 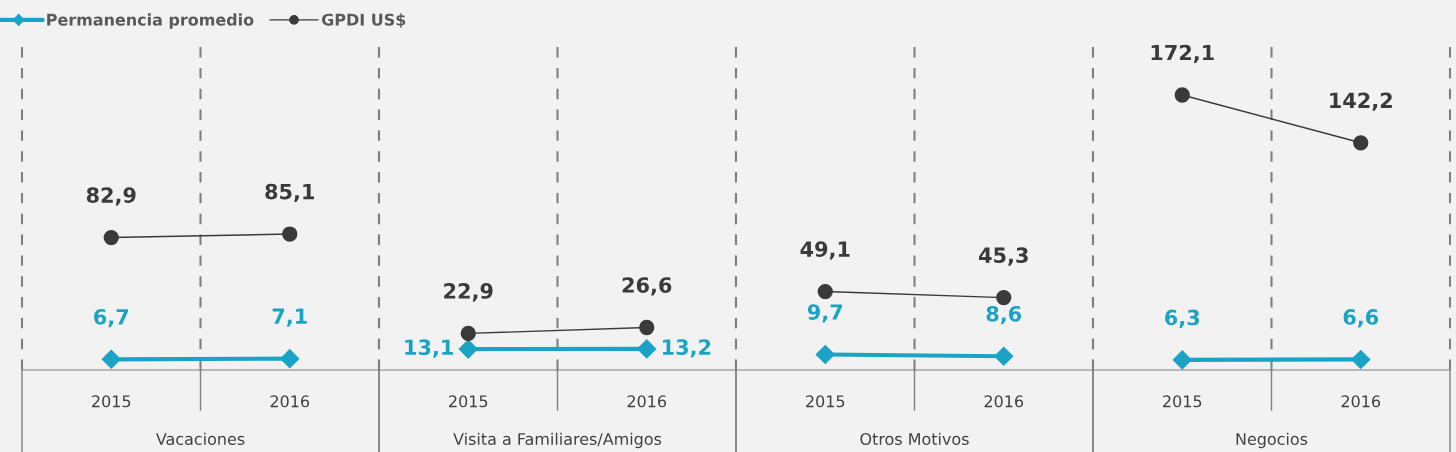 I want to click on data-label: 8,6, so click(x=1004, y=315).